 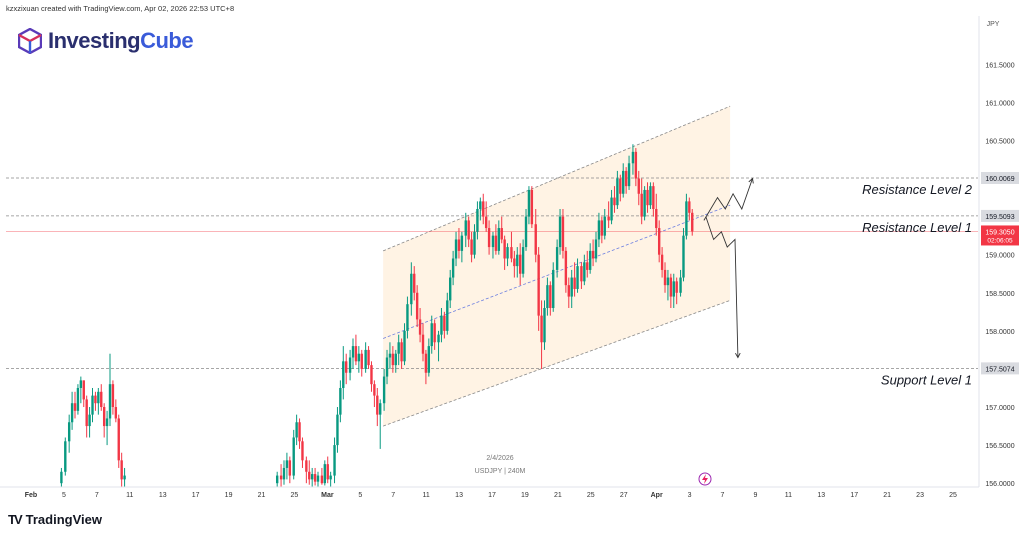 What do you see at coordinates (15, 519) in the screenshot?
I see `tradingview-icon: TV` at bounding box center [15, 519].